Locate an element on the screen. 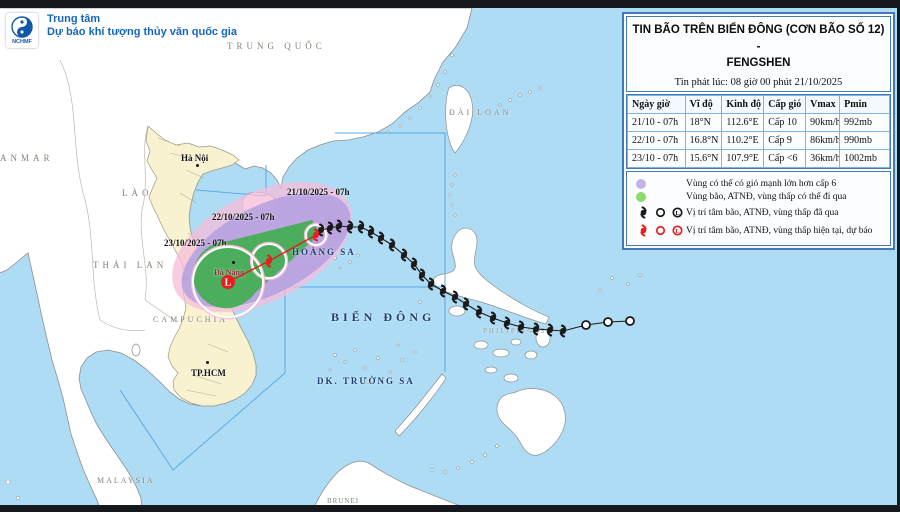  legend-green-zone-icon is located at coordinates (641, 197).